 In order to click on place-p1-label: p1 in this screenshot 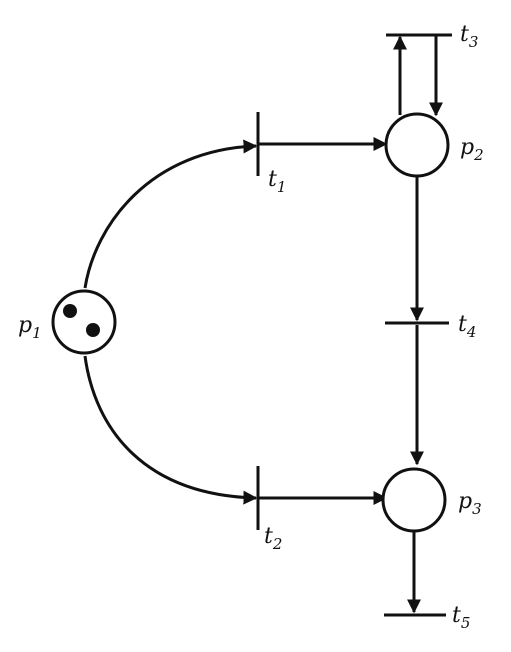, I will do `click(30, 327)`.